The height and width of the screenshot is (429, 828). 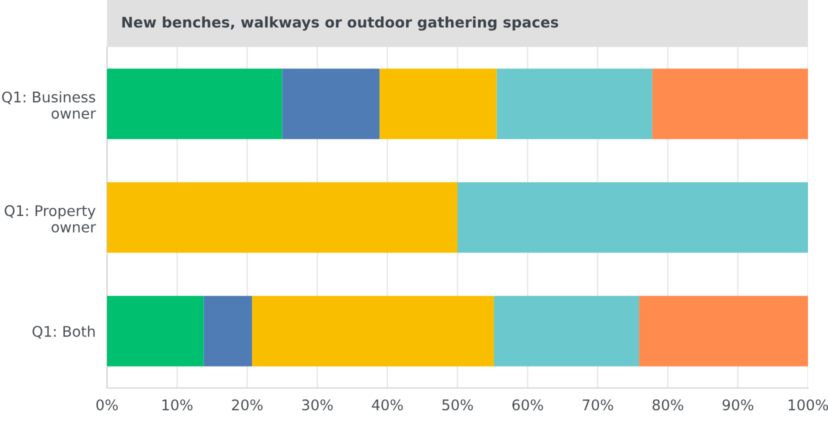 What do you see at coordinates (107, 404) in the screenshot?
I see `x-tick-label: 0%` at bounding box center [107, 404].